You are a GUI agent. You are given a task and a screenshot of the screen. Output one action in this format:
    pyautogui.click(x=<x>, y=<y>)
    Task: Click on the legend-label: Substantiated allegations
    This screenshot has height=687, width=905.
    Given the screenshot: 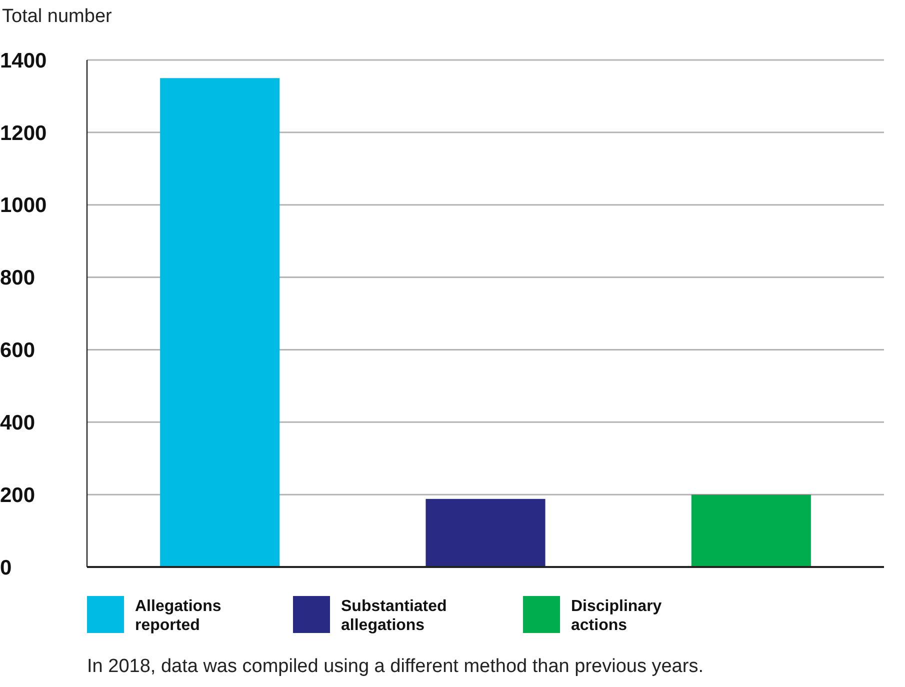 What is the action you would take?
    pyautogui.click(x=394, y=616)
    